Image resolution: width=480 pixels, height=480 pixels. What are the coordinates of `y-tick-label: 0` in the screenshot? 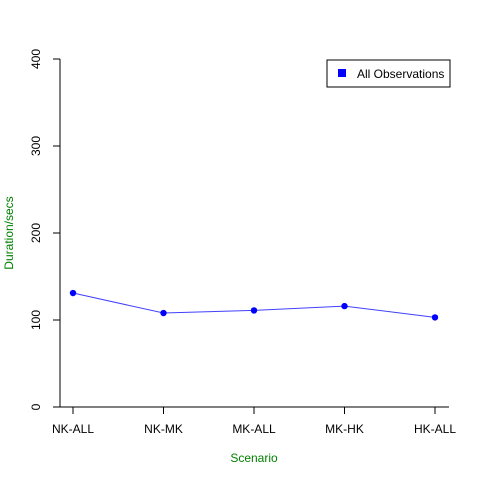 It's located at (36, 406).